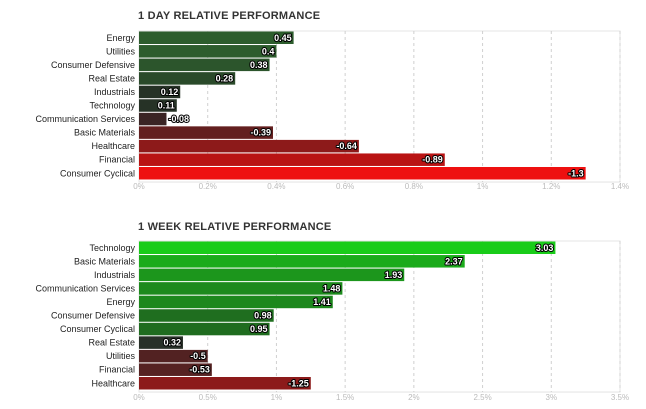 The image size is (646, 409). I want to click on value-label: -0.39, so click(260, 133).